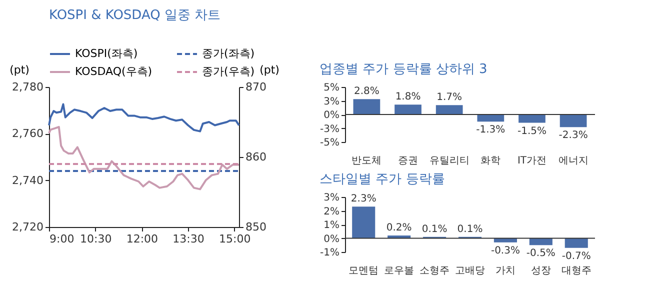 This screenshot has width=670, height=298. Describe the element at coordinates (540, 271) in the screenshot. I see `x-tick-label: 성장` at that location.